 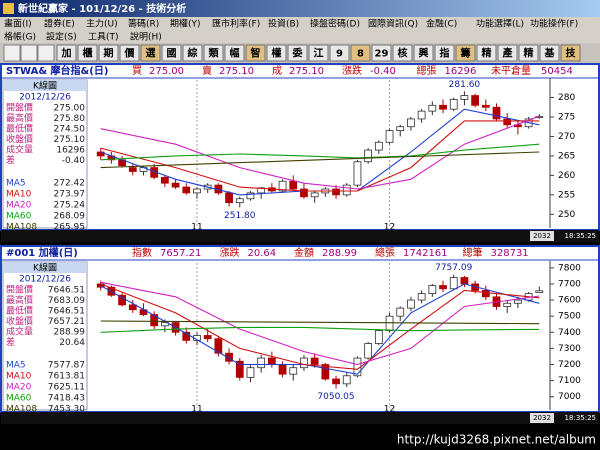 I want to click on toolbar-label: 價, so click(x=130, y=53).